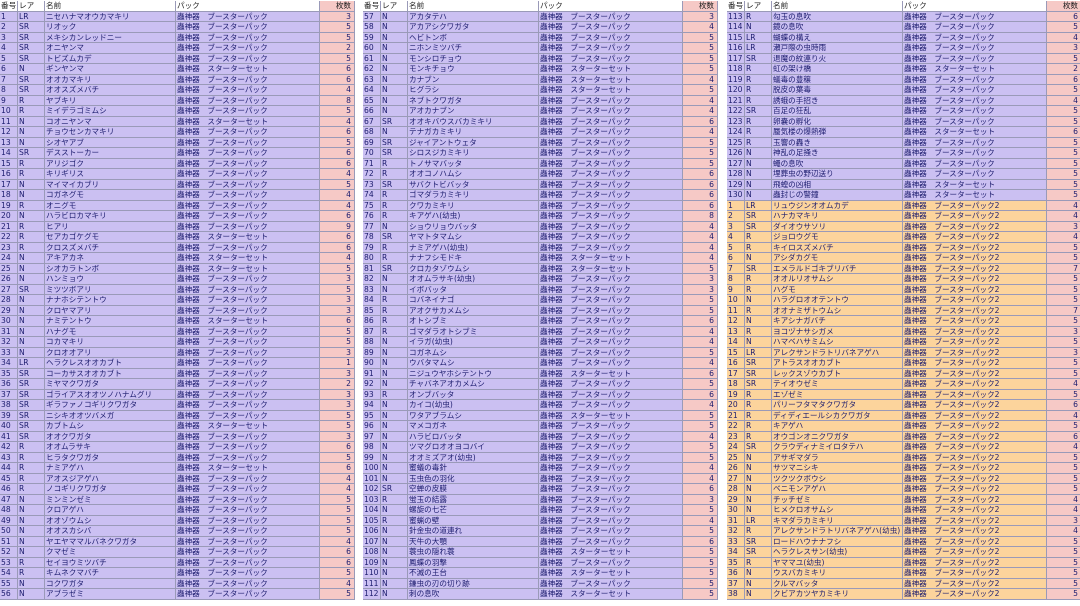 The width and height of the screenshot is (1080, 606). What do you see at coordinates (837, 132) in the screenshot?
I see `card-name-cell: 蜃気楼の爆熱弾` at bounding box center [837, 132].